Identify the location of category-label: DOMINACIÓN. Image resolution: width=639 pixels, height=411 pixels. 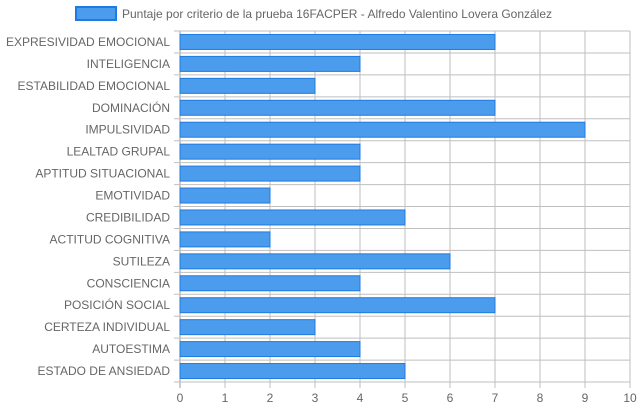
(131, 107).